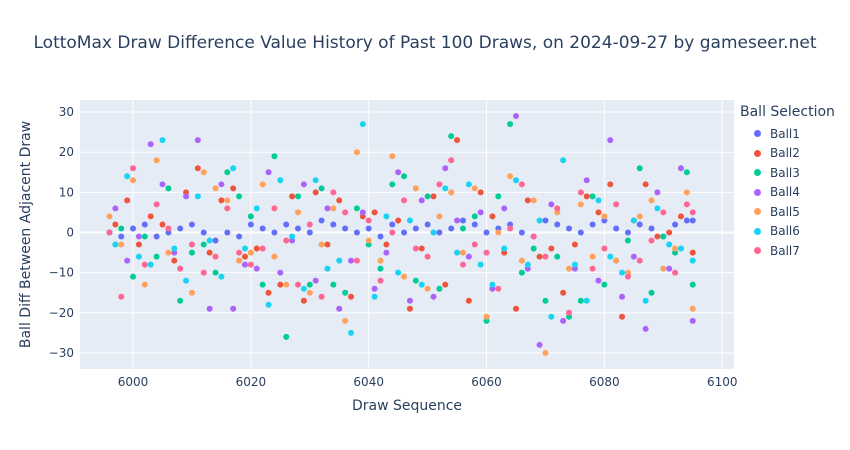 The image size is (850, 450). What do you see at coordinates (787, 173) in the screenshot?
I see `legend-item-ball3: Ball3` at bounding box center [787, 173].